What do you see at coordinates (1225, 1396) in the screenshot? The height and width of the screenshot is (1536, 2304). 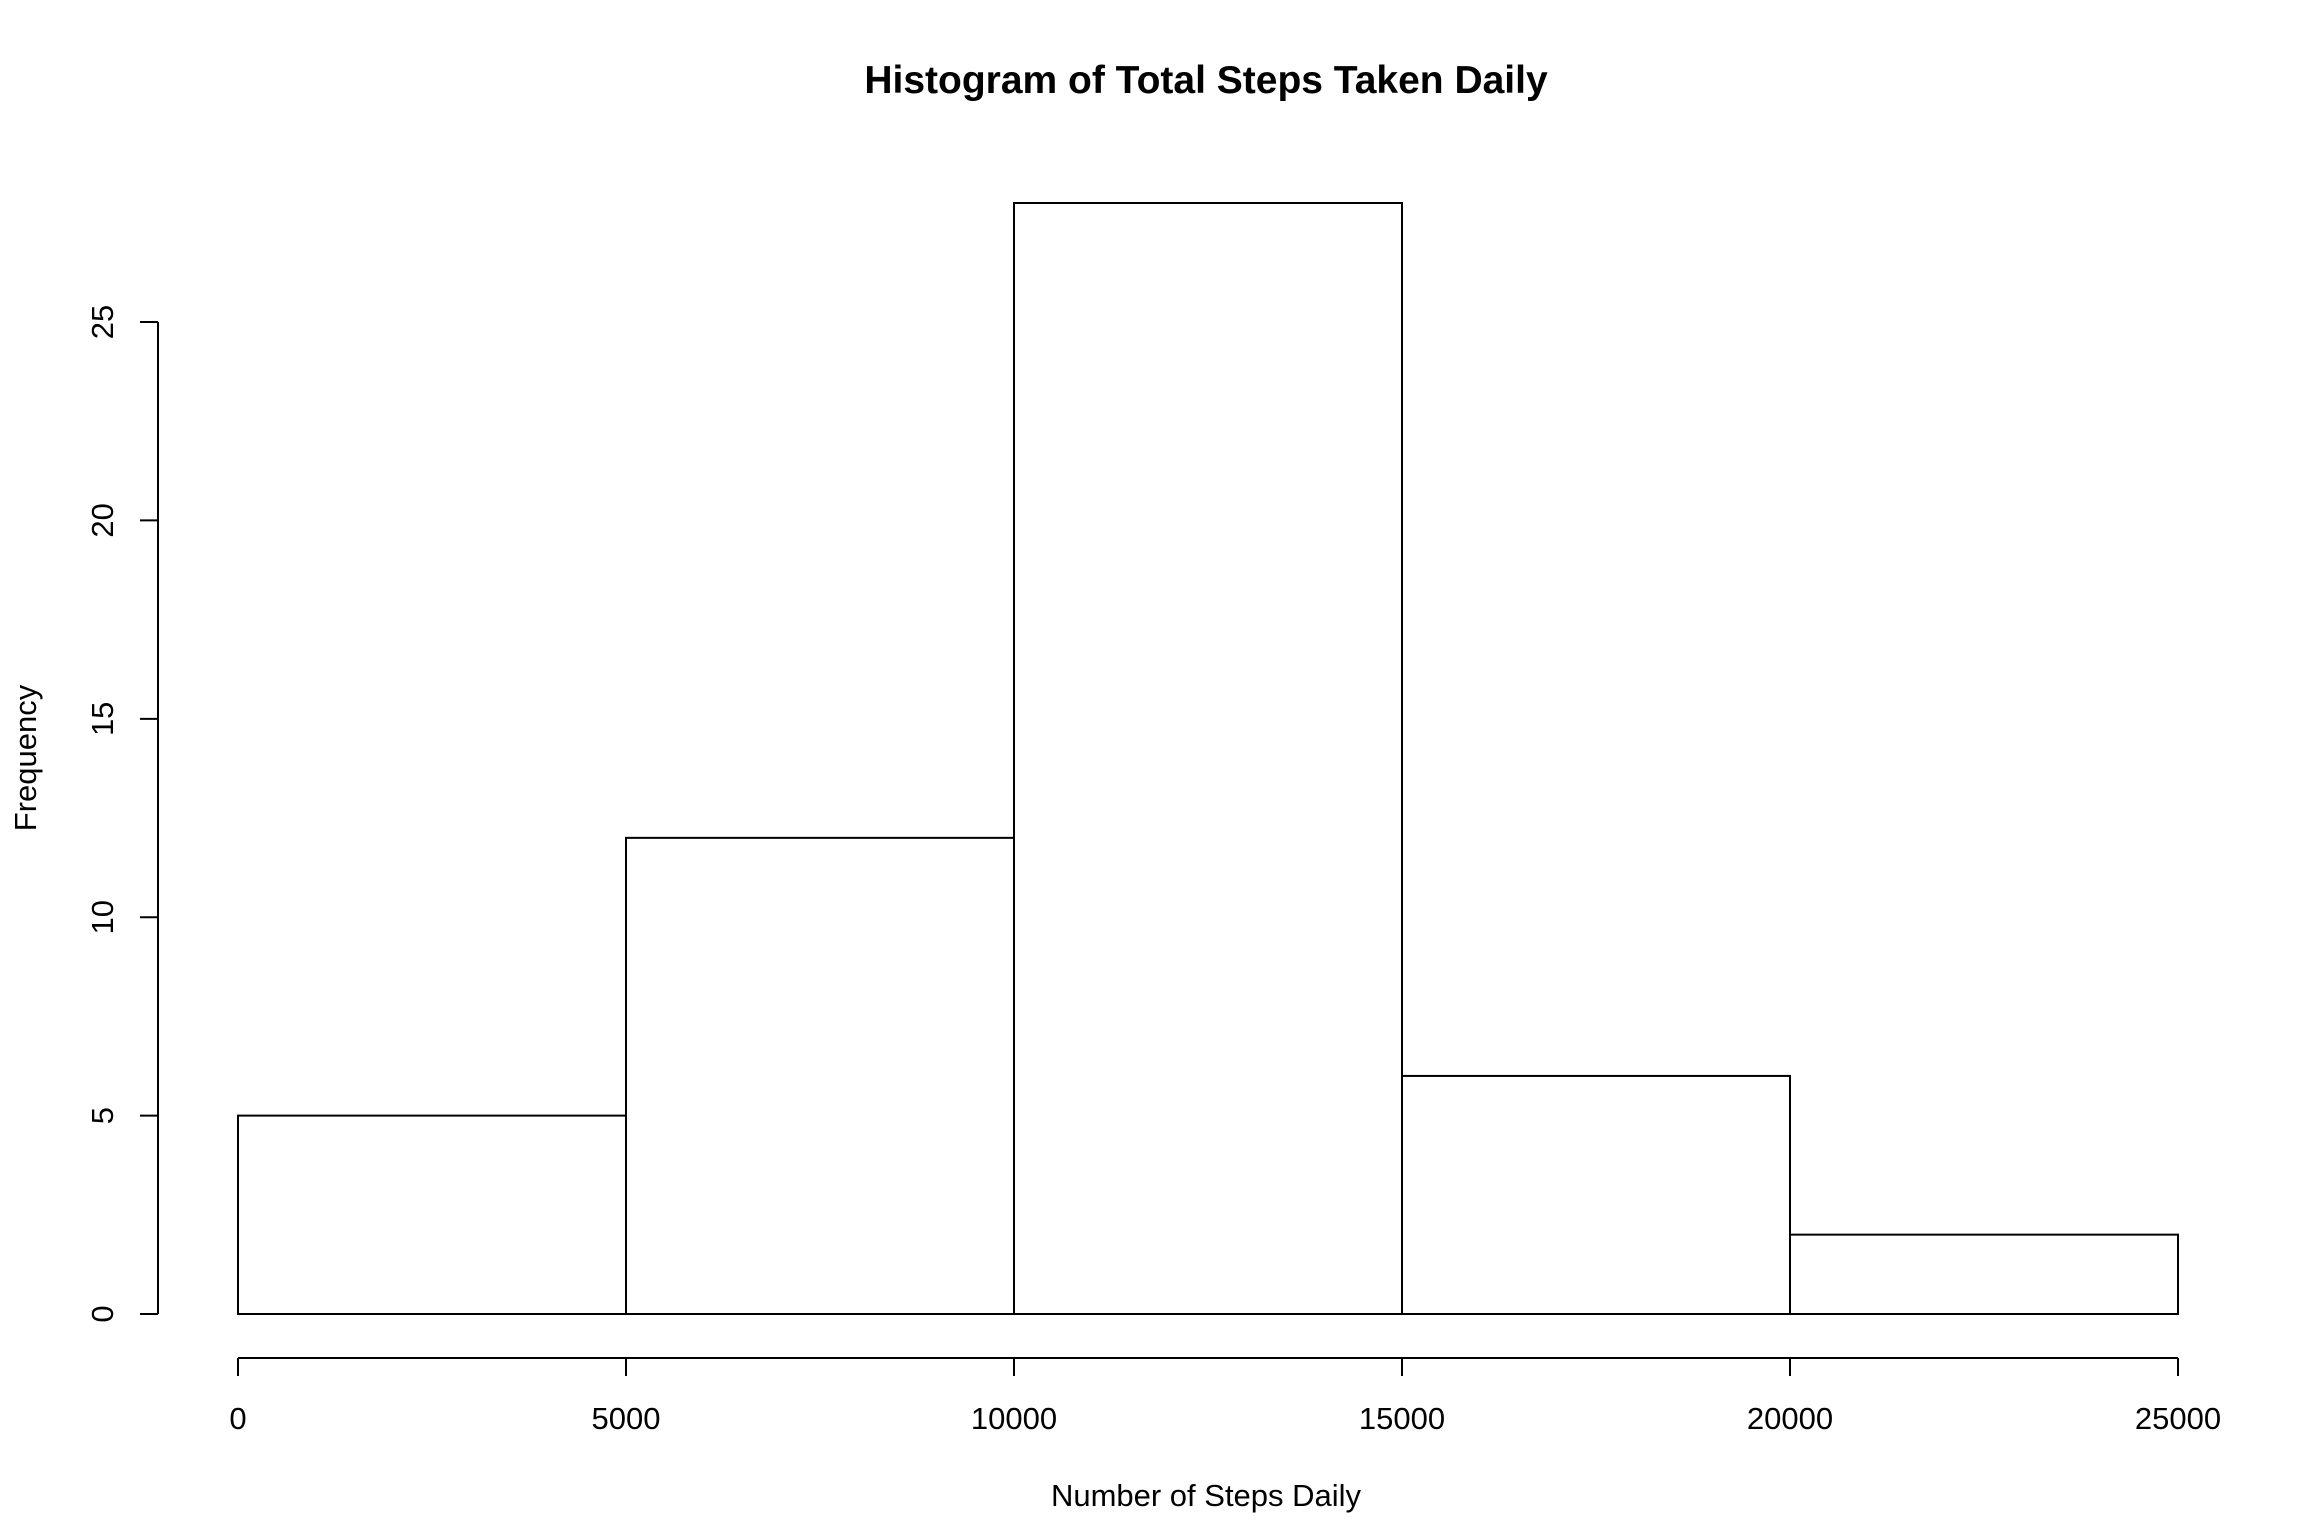 I see `x-axis: 0 5000 10000 15000 20000 25000` at bounding box center [1225, 1396].